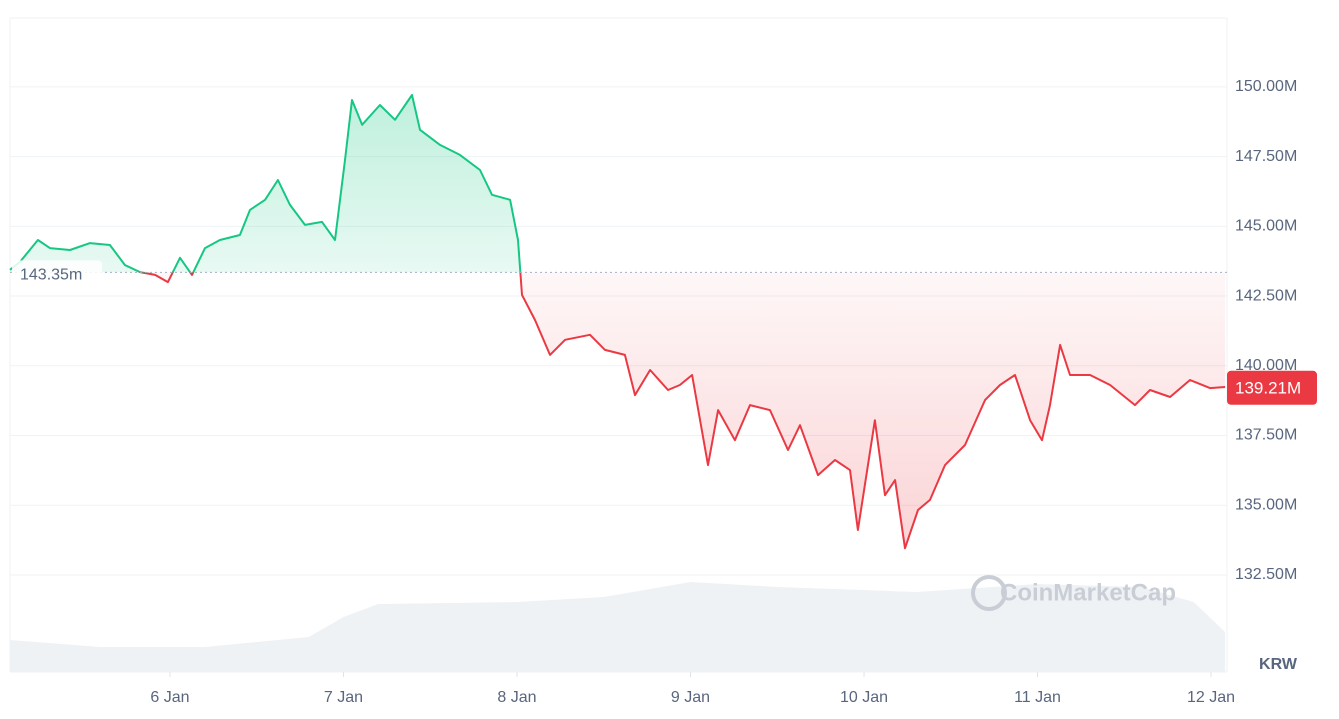 The height and width of the screenshot is (719, 1339). What do you see at coordinates (1278, 664) in the screenshot?
I see `currency-label: KRW` at bounding box center [1278, 664].